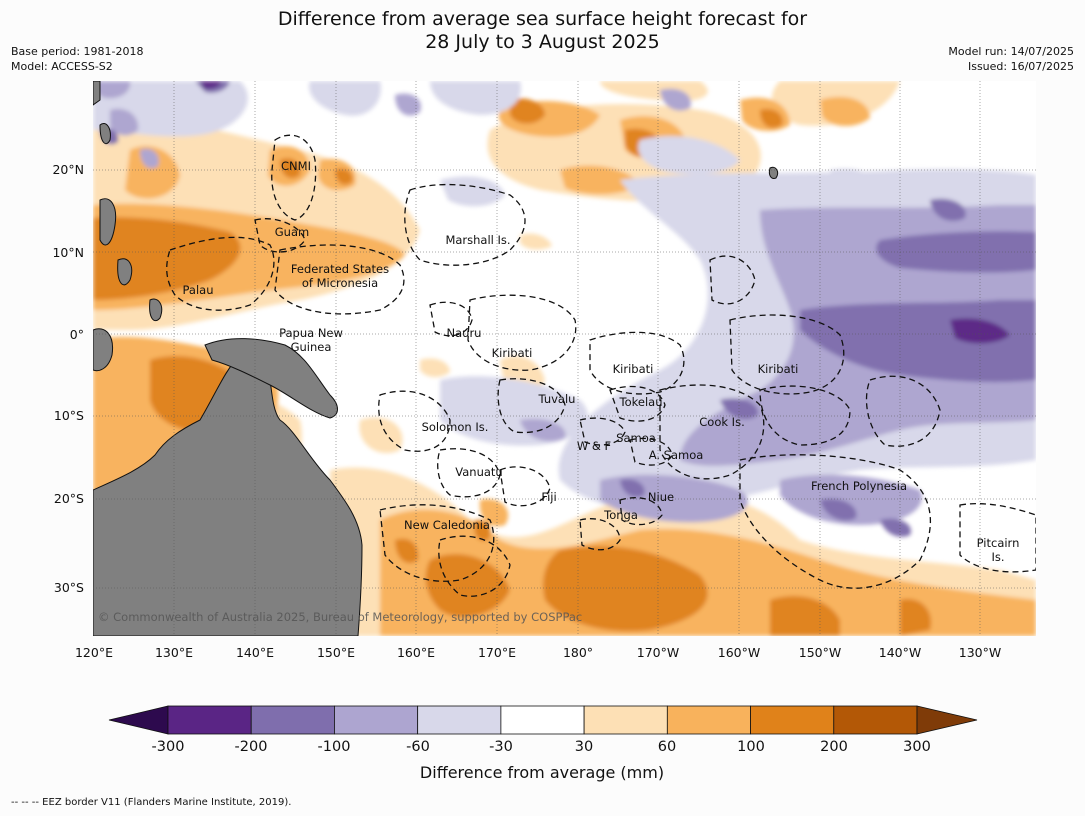 The width and height of the screenshot is (1085, 816). I want to click on model-run: Model run: 14/07/2025, so click(1011, 51).